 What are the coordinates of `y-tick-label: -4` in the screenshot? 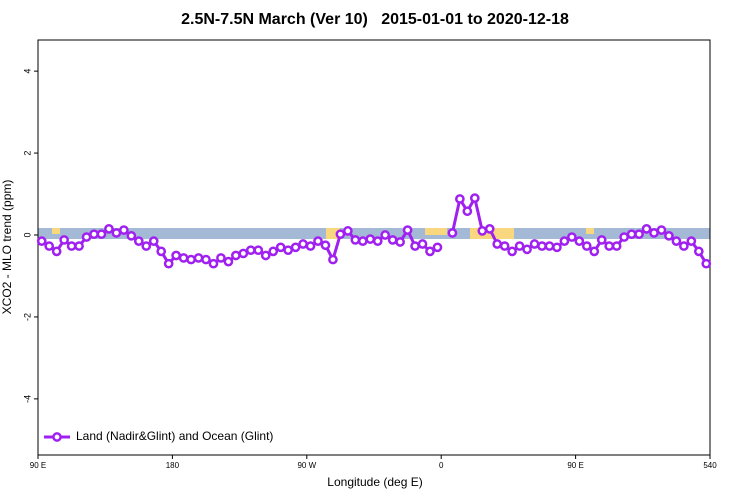 It's located at (27, 399).